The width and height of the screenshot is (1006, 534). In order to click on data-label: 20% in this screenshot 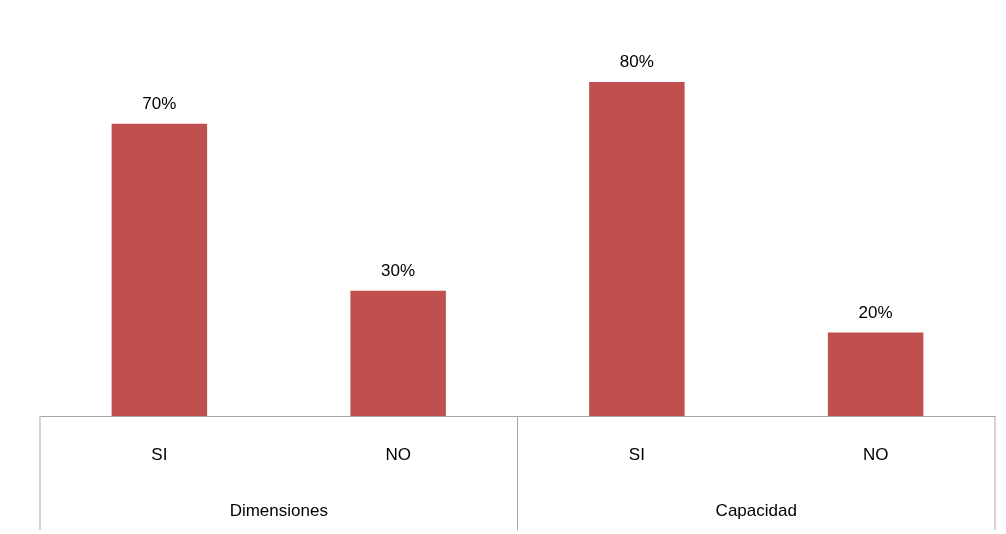, I will do `click(875, 312)`.